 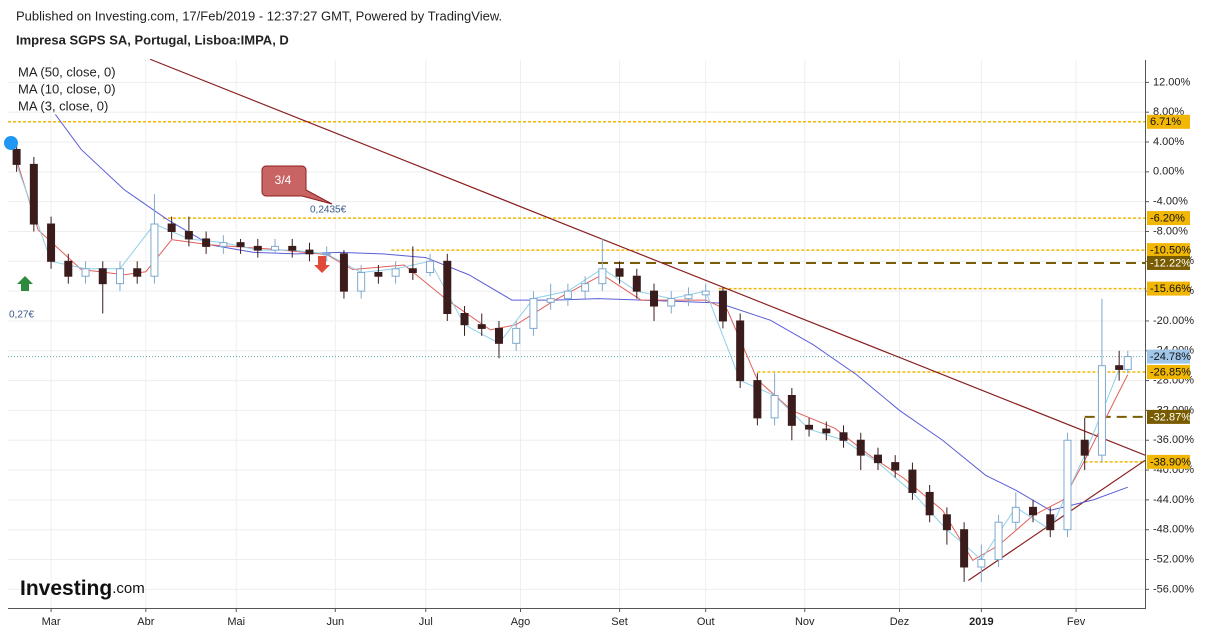 I want to click on y-tick-label: -56.00%, so click(x=1173, y=589).